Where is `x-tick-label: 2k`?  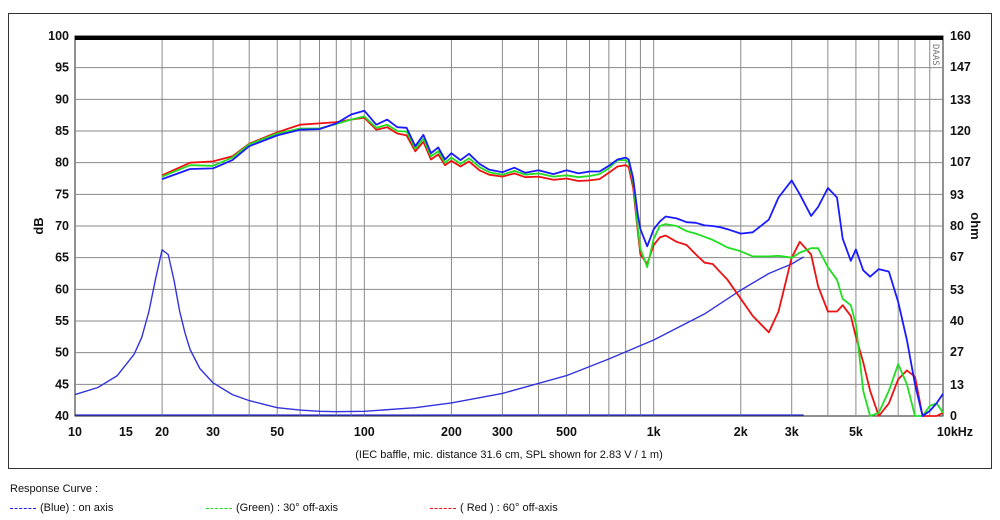 x-tick-label: 2k is located at coordinates (741, 432).